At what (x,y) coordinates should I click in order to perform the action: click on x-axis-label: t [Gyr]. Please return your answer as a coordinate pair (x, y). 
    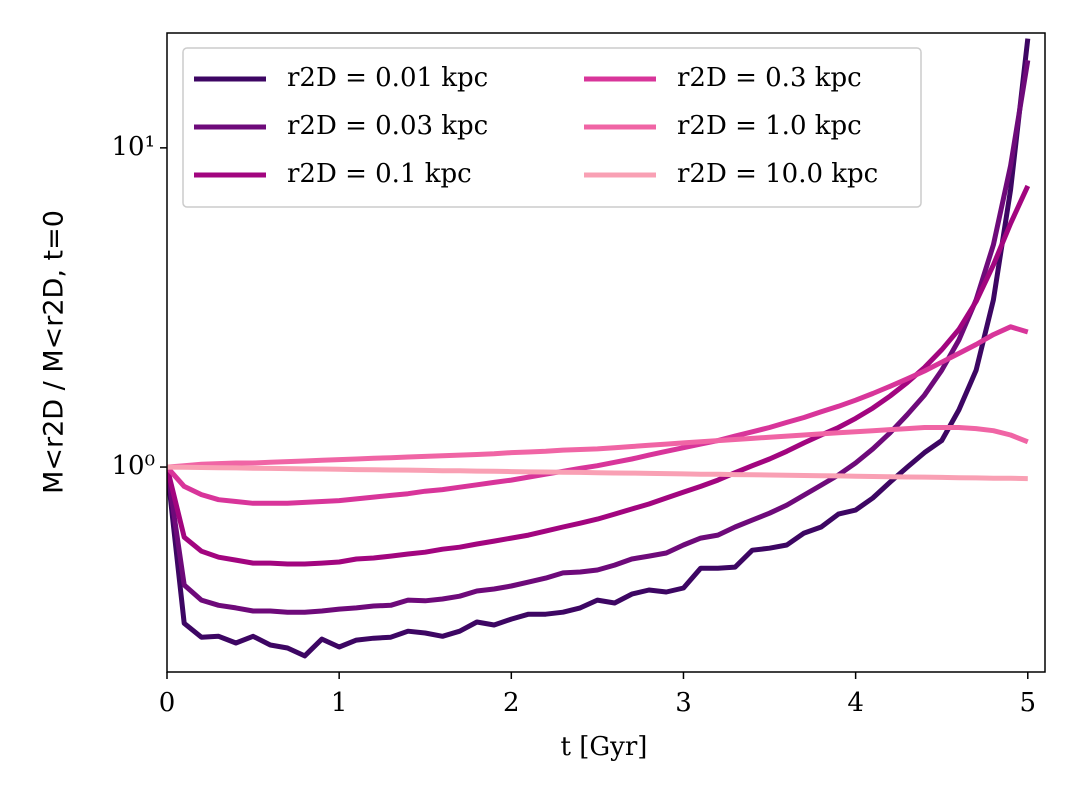
    Looking at the image, I should click on (604, 747).